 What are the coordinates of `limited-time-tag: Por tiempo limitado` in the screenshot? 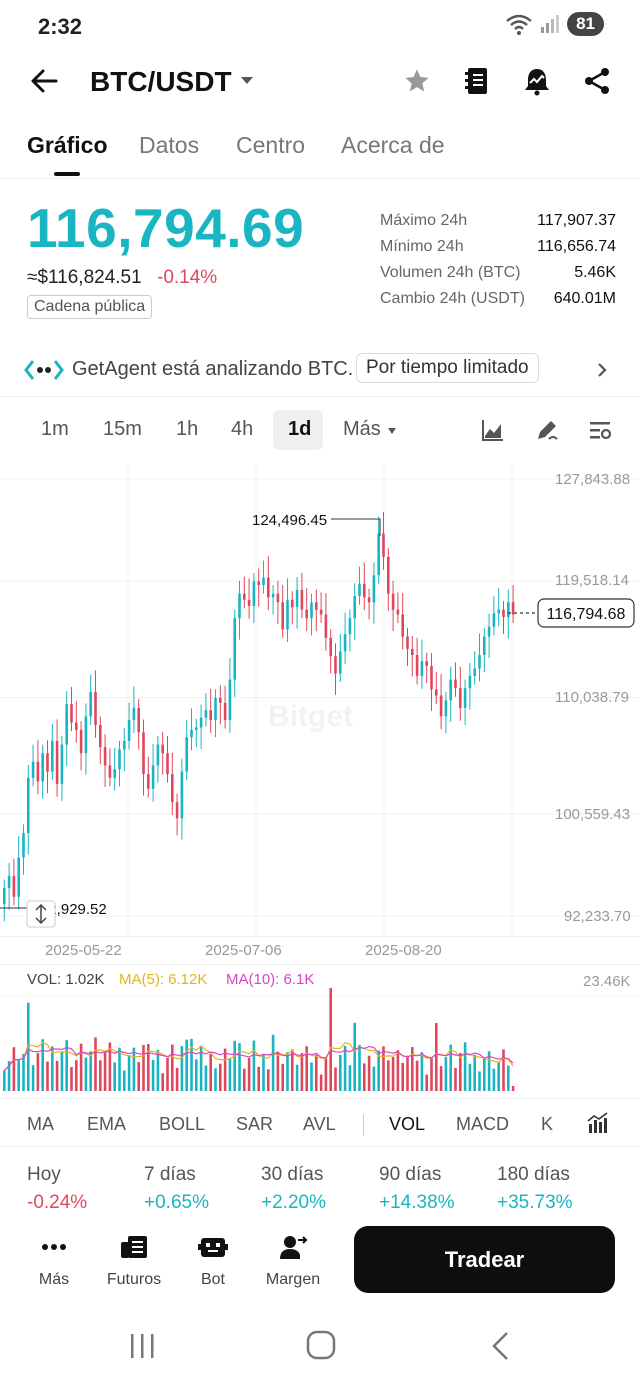 It's located at (447, 368).